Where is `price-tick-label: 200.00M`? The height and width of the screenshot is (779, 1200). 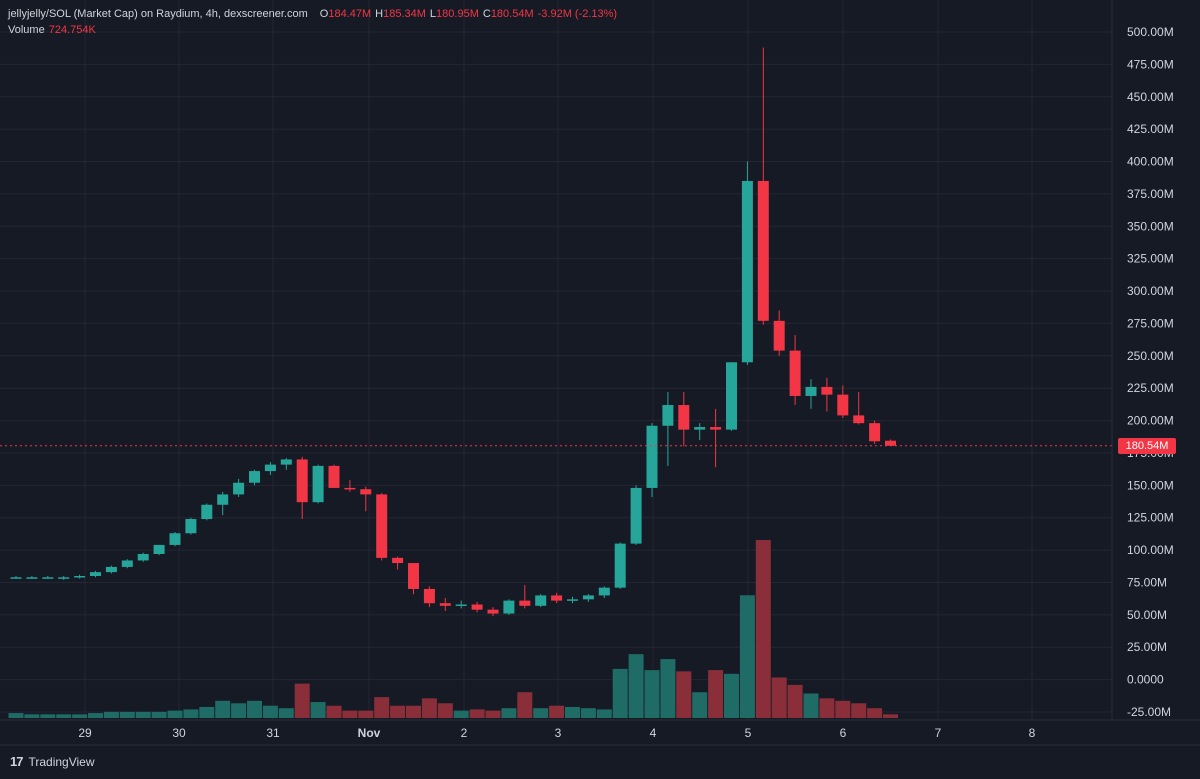
price-tick-label: 200.00M is located at coordinates (1150, 421).